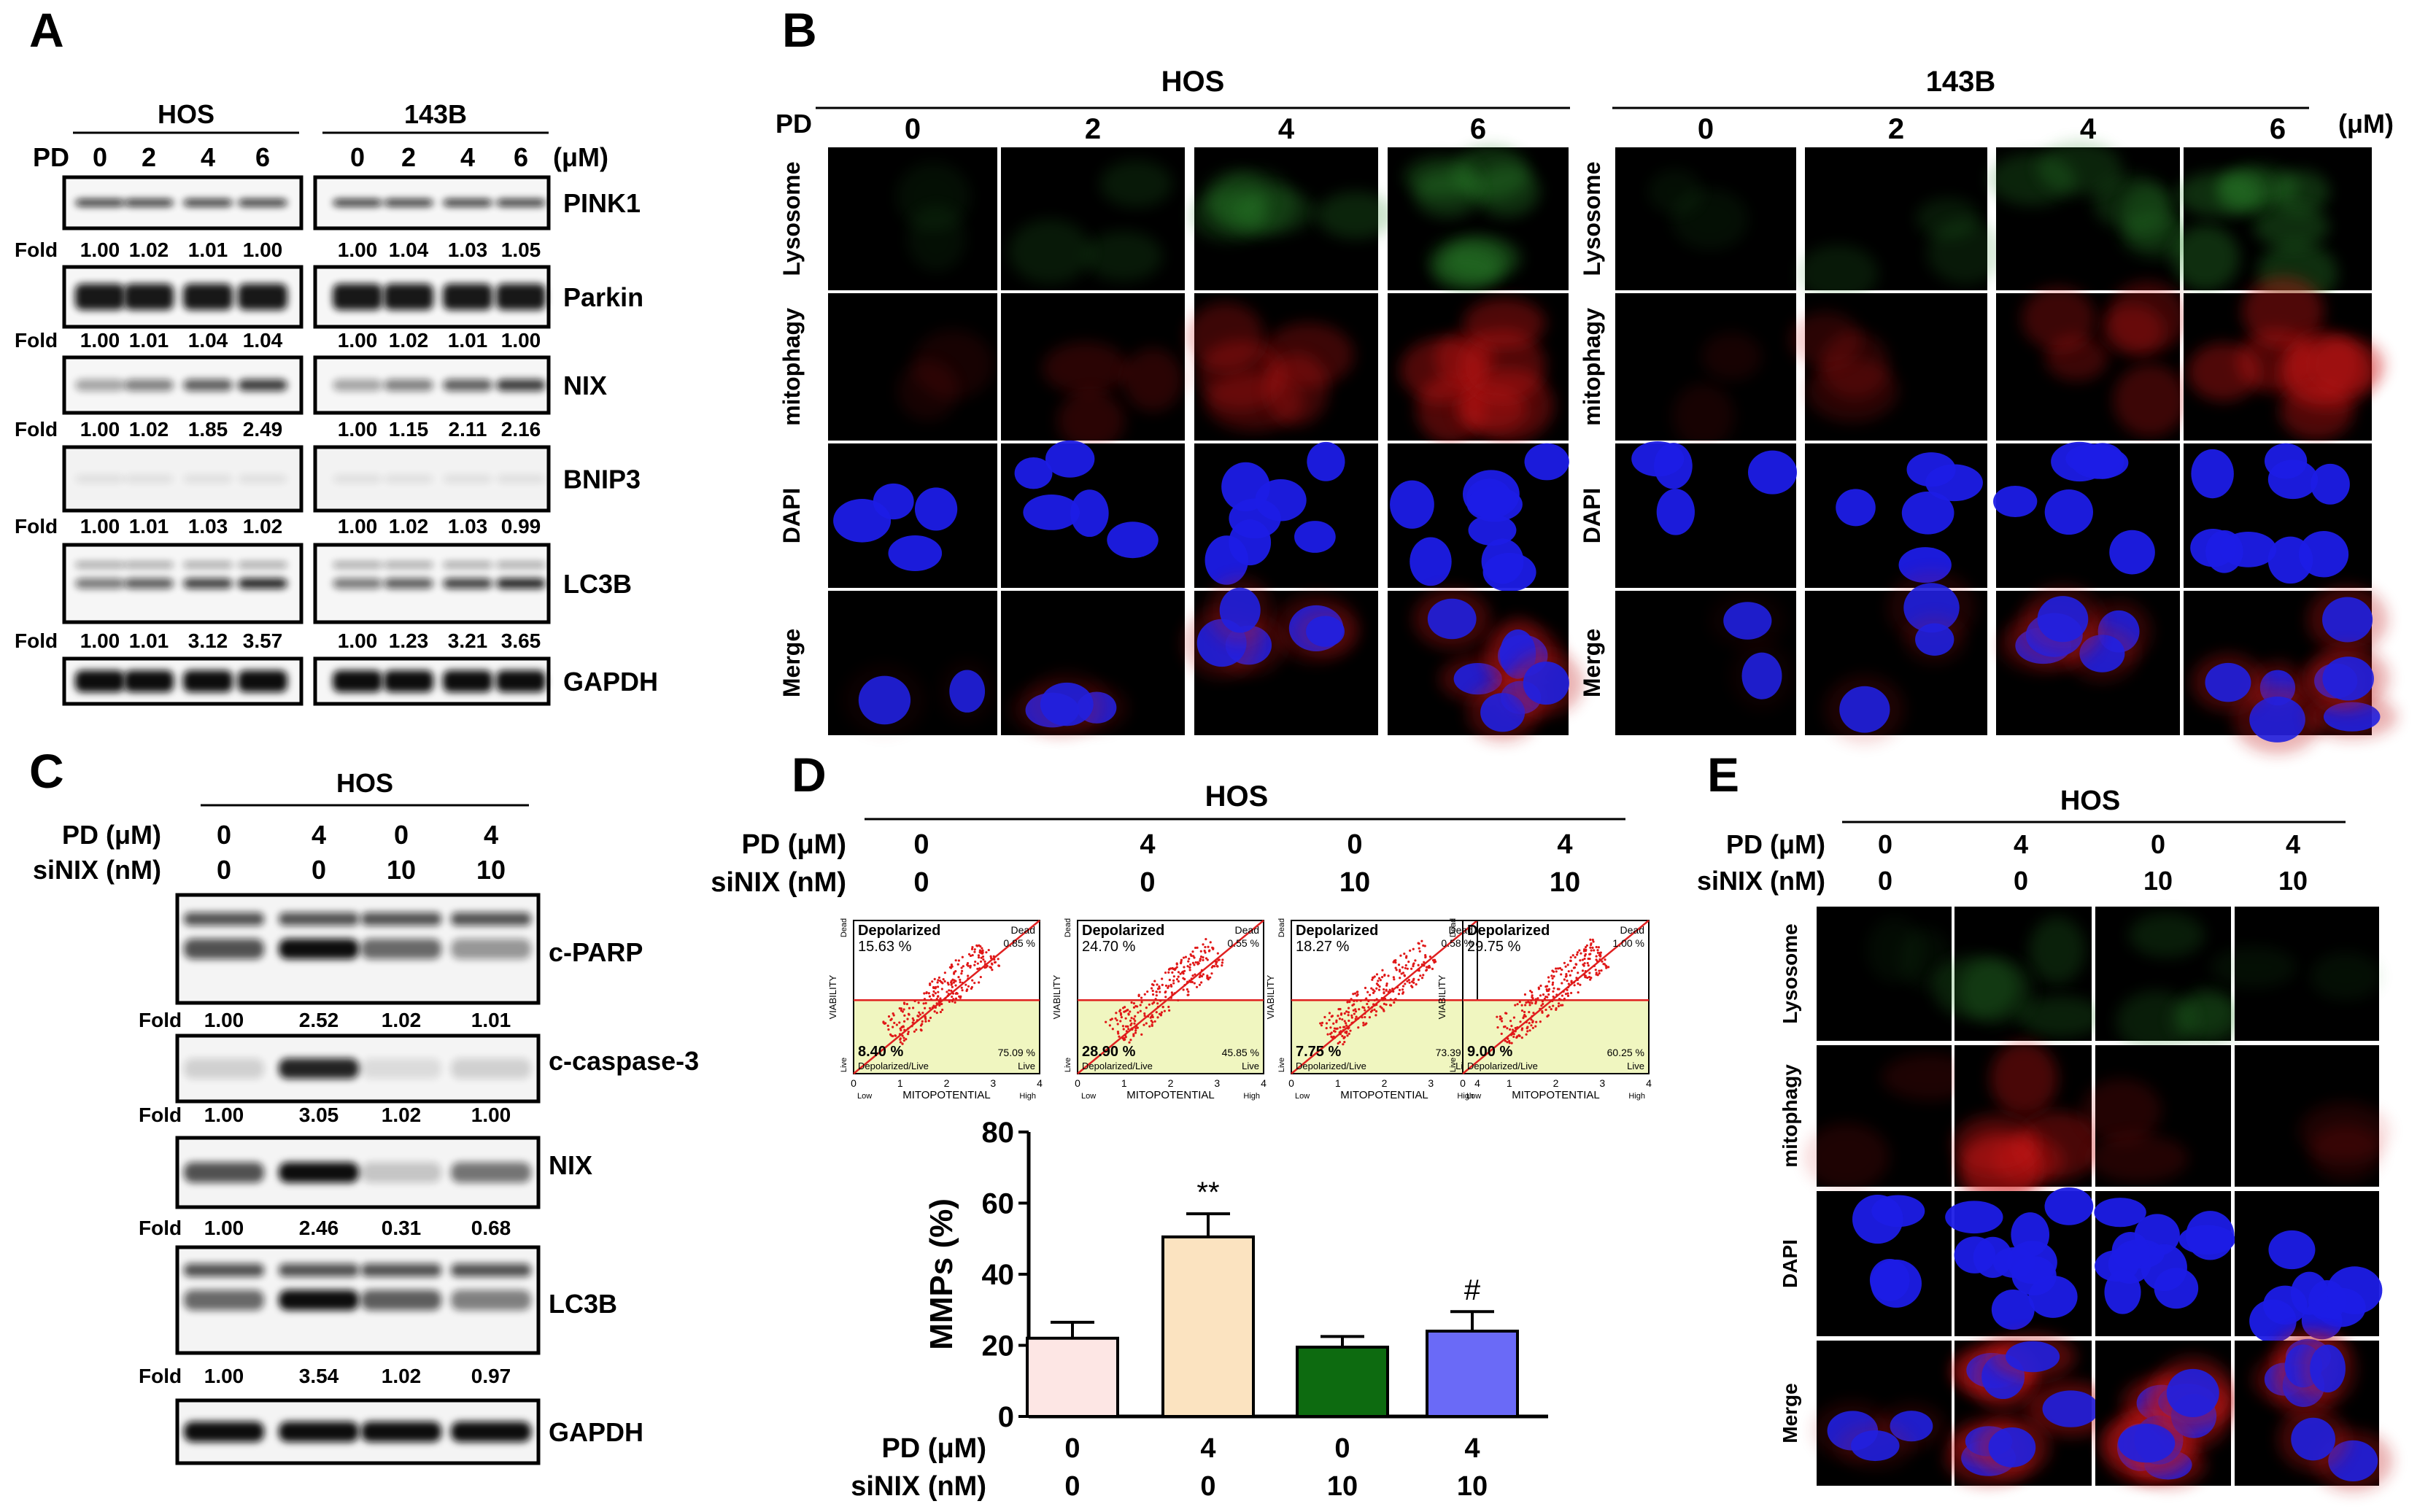 The height and width of the screenshot is (1512, 2436). What do you see at coordinates (1556, 1095) in the screenshot?
I see `panel-d-flow-x-axis: MITOPOTENTIAL` at bounding box center [1556, 1095].